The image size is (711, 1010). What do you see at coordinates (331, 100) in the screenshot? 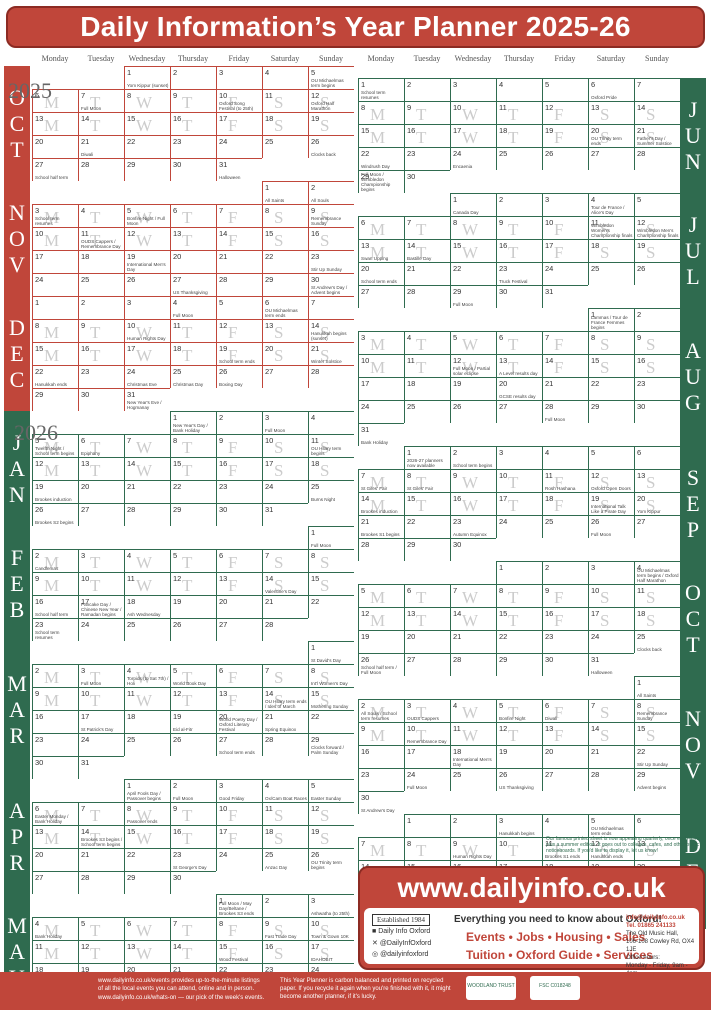
I see `day-cell: 12 S Oxford Half Marathon` at bounding box center [331, 100].